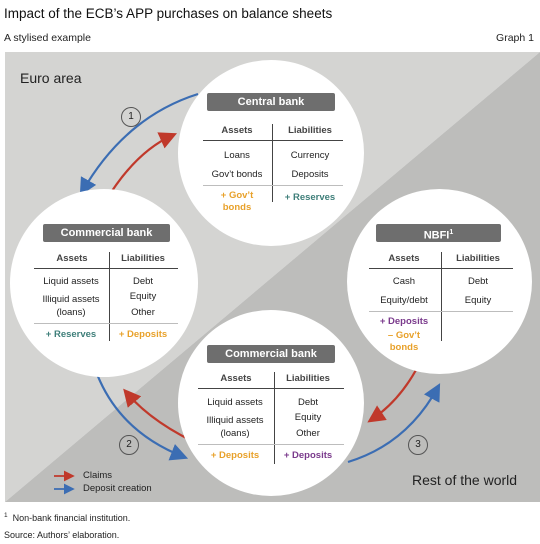  Describe the element at coordinates (237, 174) in the screenshot. I see `central-bank-asset-govt-bonds: Gov’t bonds` at that location.